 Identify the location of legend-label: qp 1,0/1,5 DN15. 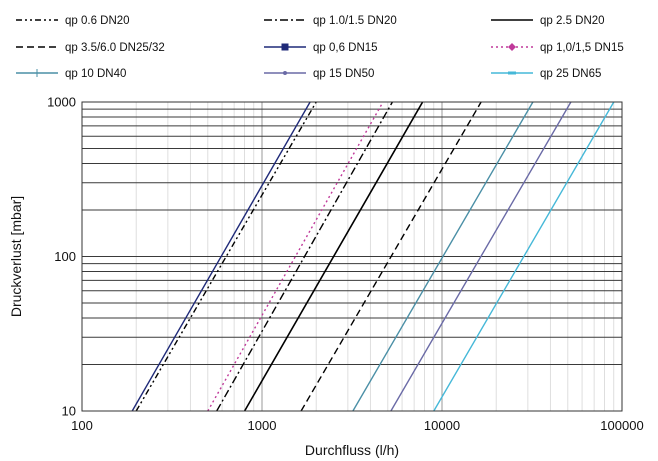
(582, 48).